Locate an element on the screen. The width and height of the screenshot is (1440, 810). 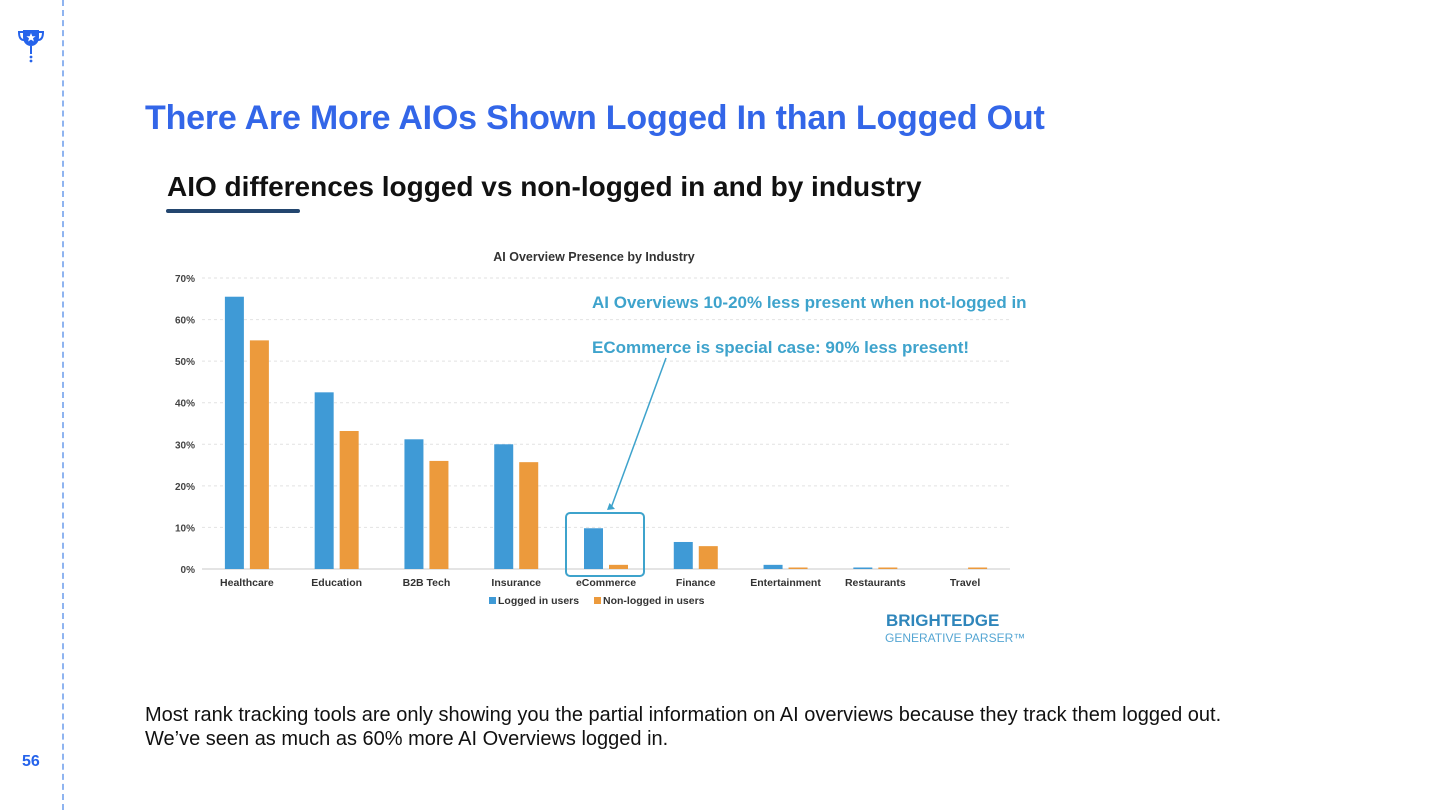
arrow-head is located at coordinates (611, 506).